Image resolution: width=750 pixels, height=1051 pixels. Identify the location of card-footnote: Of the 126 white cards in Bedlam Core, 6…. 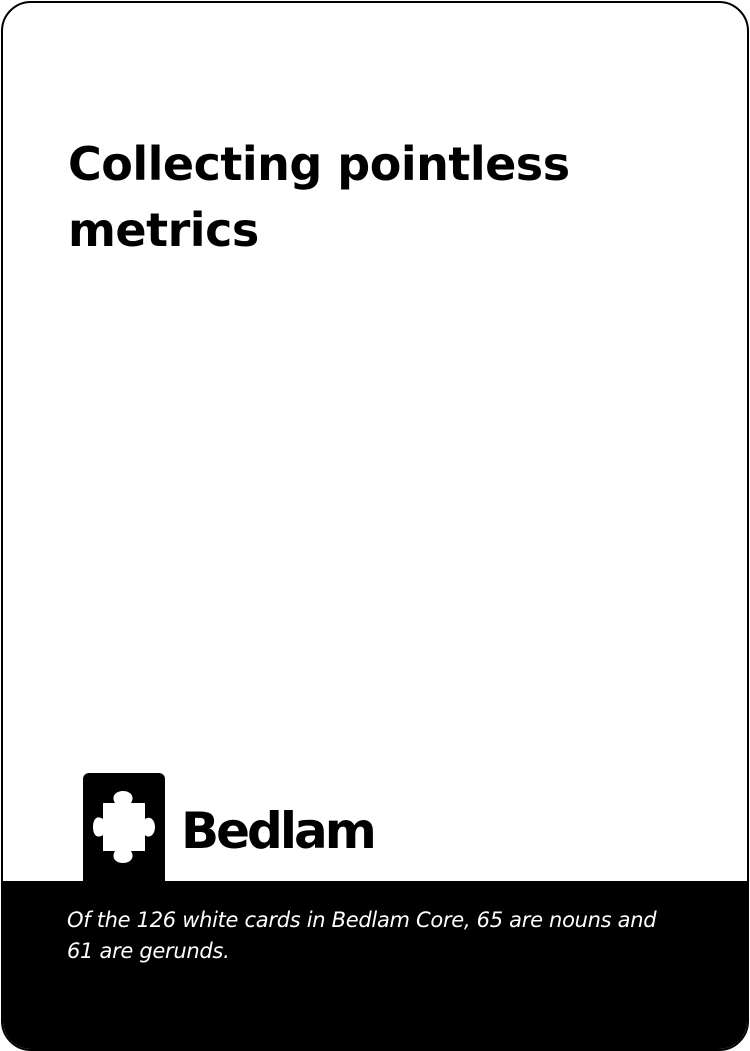
(362, 935).